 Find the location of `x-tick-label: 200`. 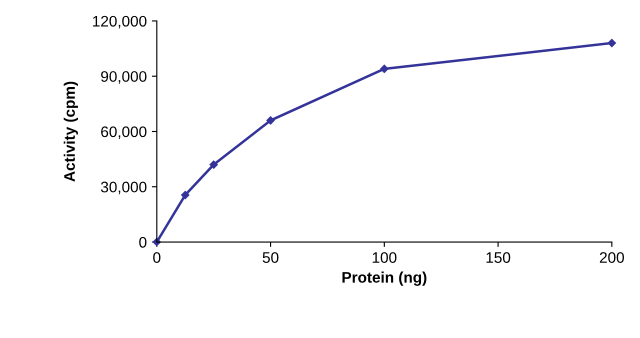

x-tick-label: 200 is located at coordinates (612, 257).